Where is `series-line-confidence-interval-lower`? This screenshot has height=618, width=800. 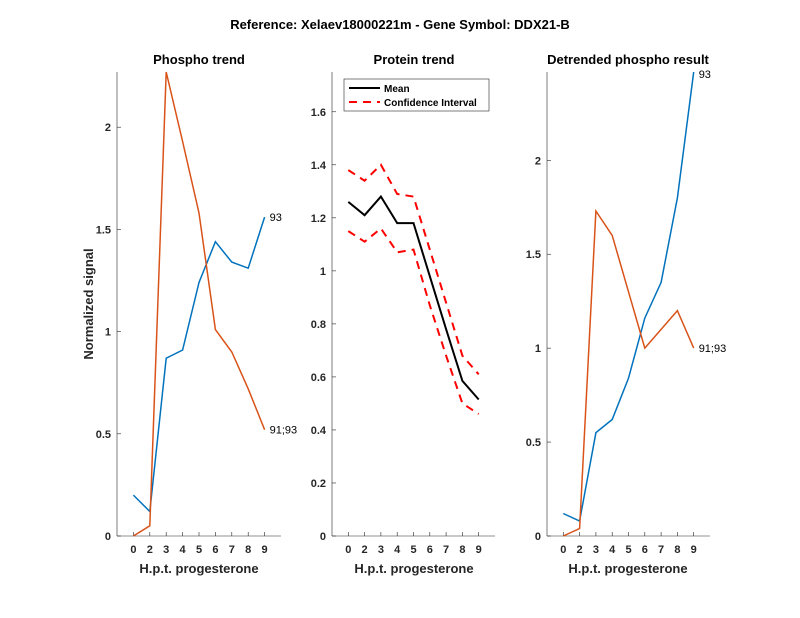 series-line-confidence-interval-lower is located at coordinates (413, 320).